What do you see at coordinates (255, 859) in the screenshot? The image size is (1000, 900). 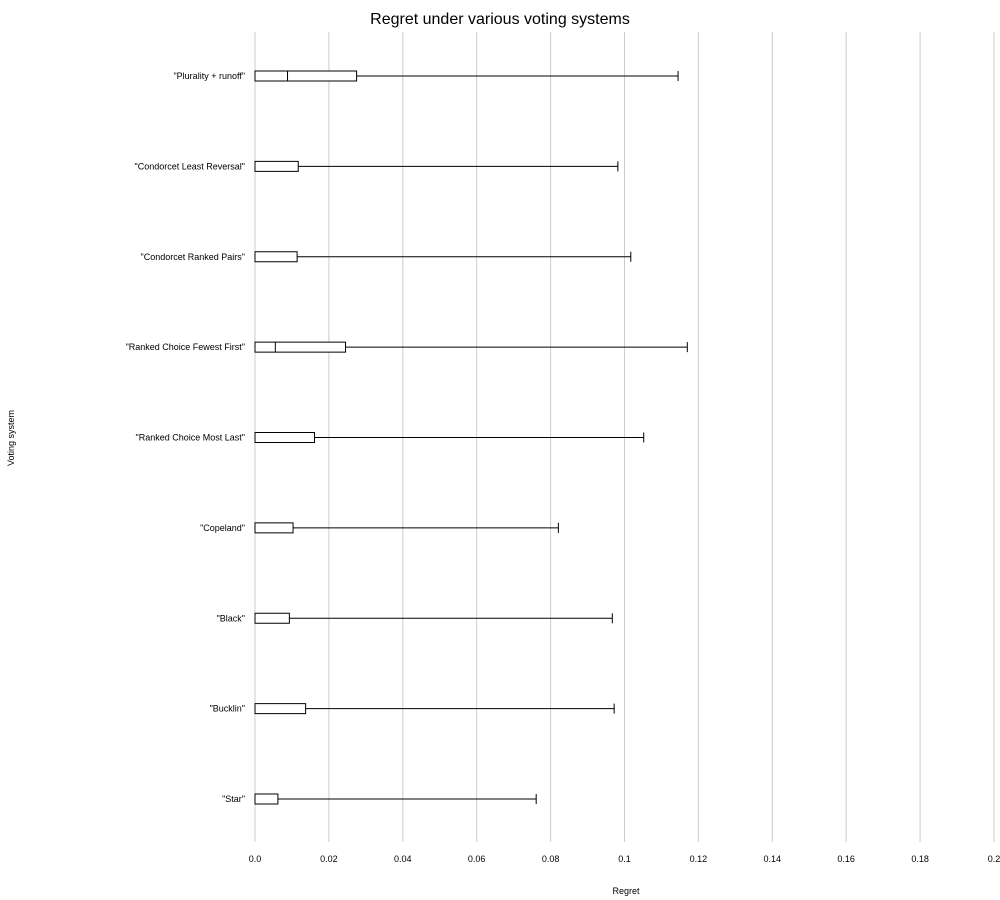 I see `x-tick-label: 0.0` at bounding box center [255, 859].